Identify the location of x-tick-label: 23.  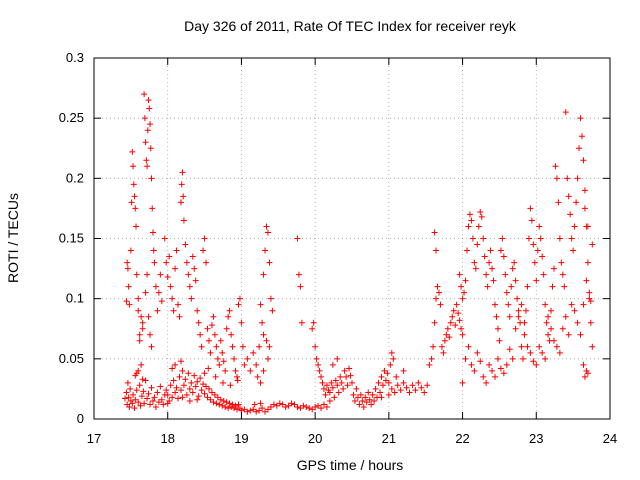
(536, 438).